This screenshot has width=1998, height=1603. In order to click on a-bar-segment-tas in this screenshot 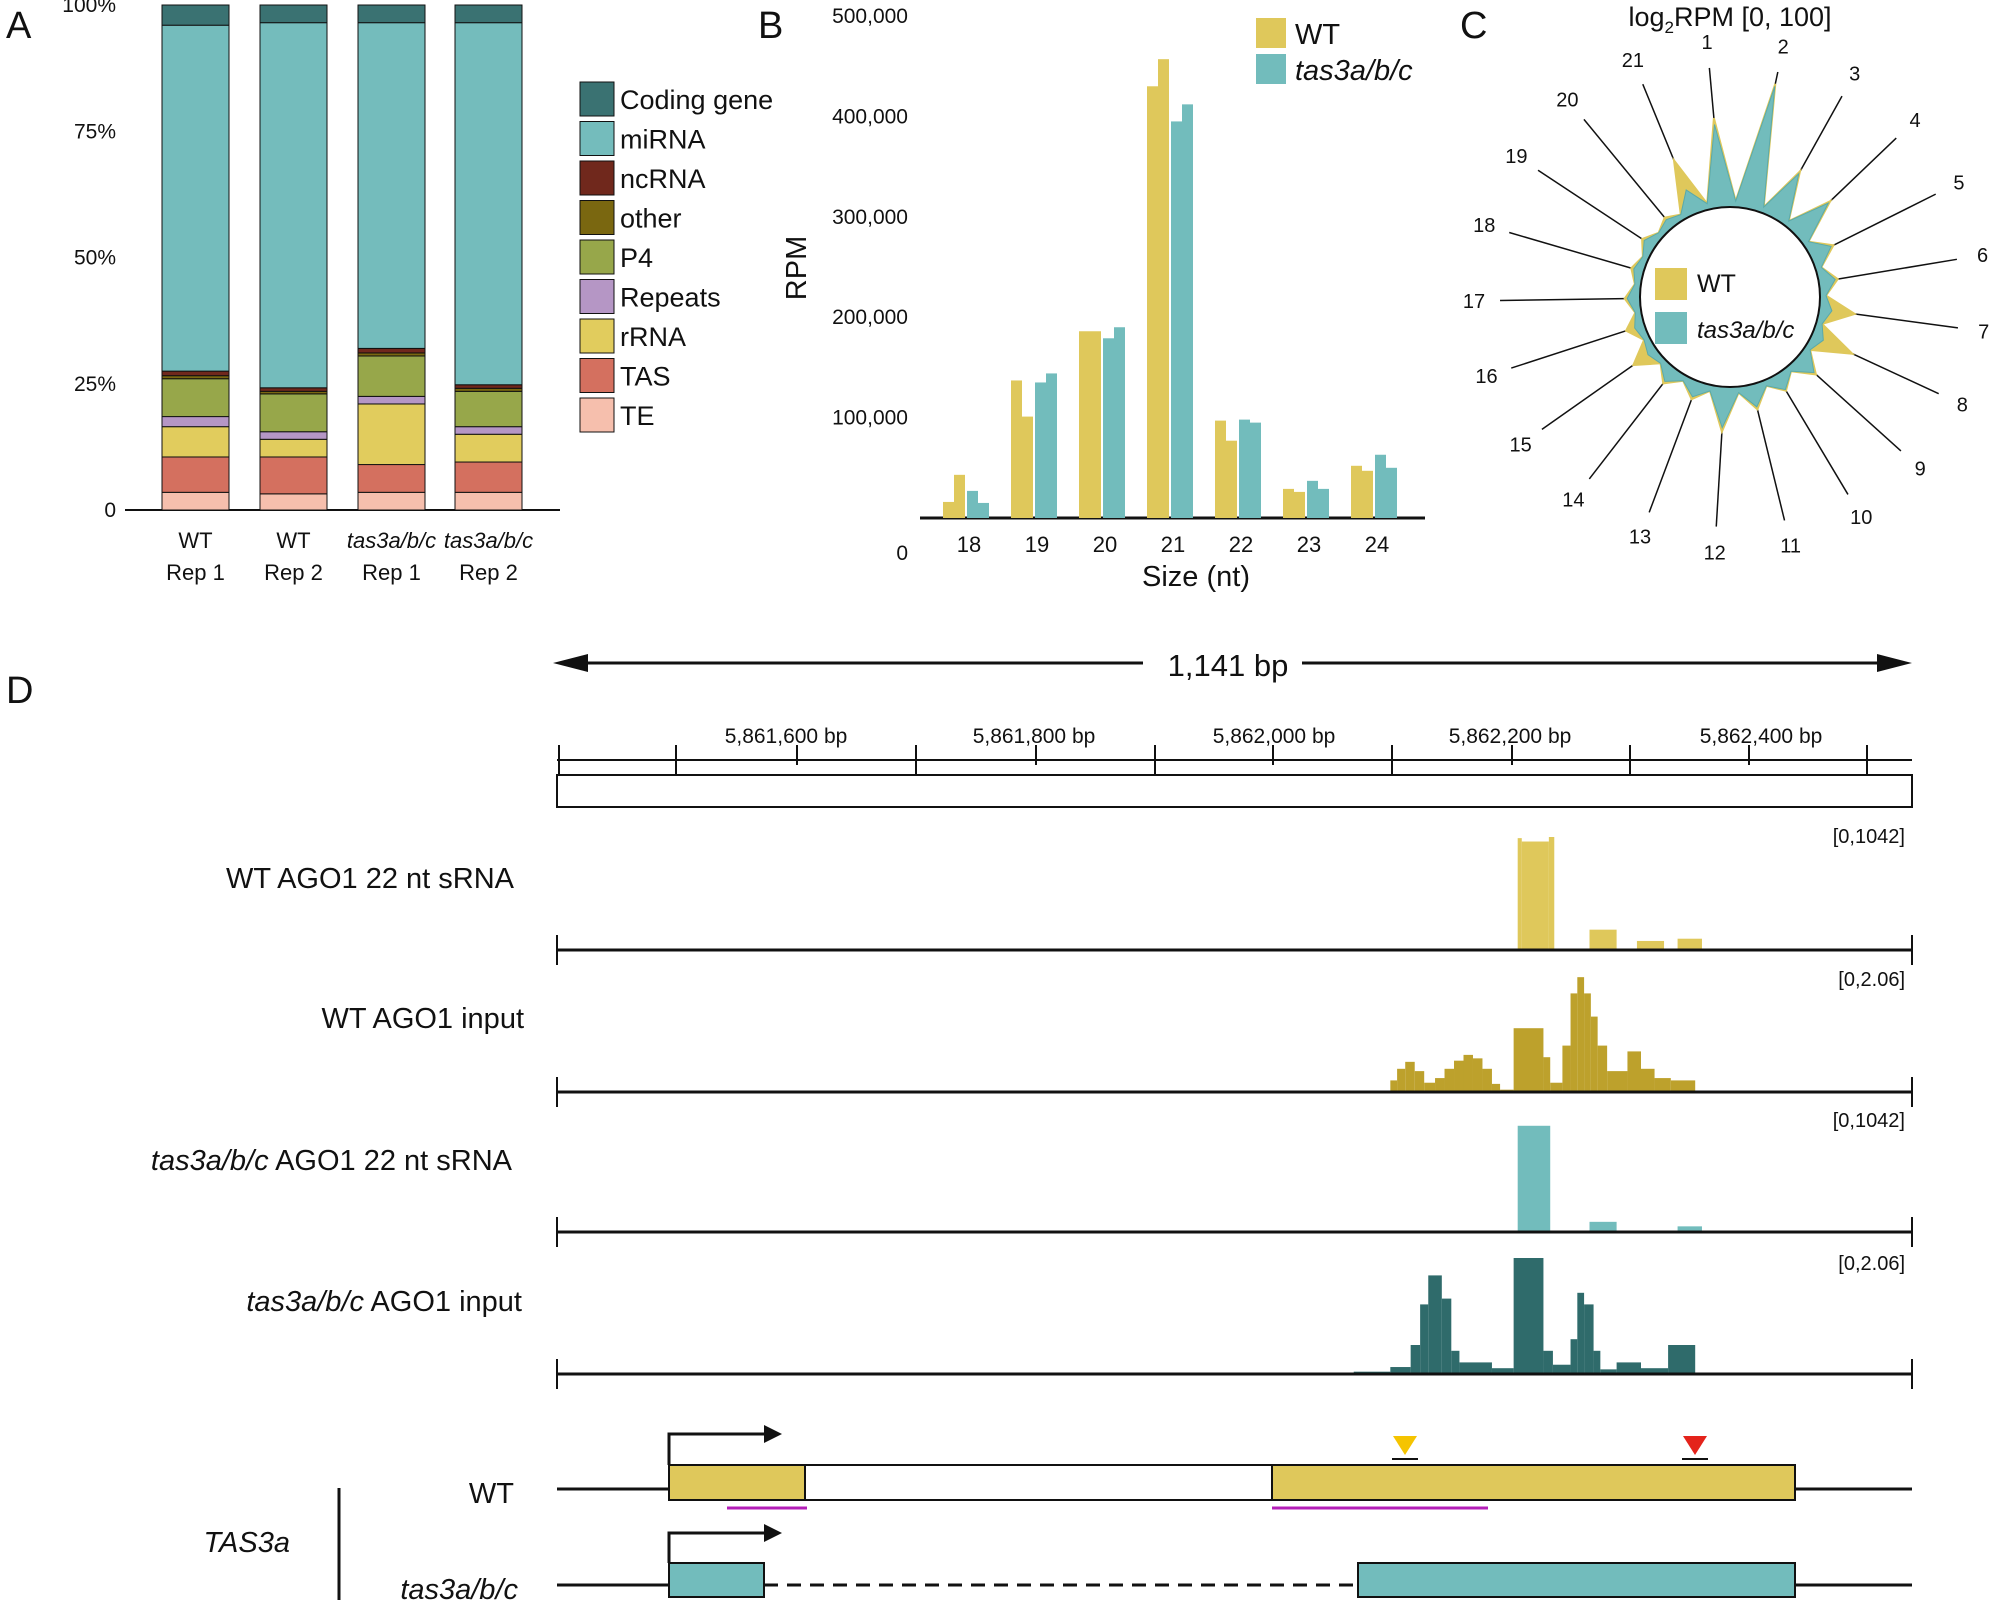, I will do `click(391, 478)`.